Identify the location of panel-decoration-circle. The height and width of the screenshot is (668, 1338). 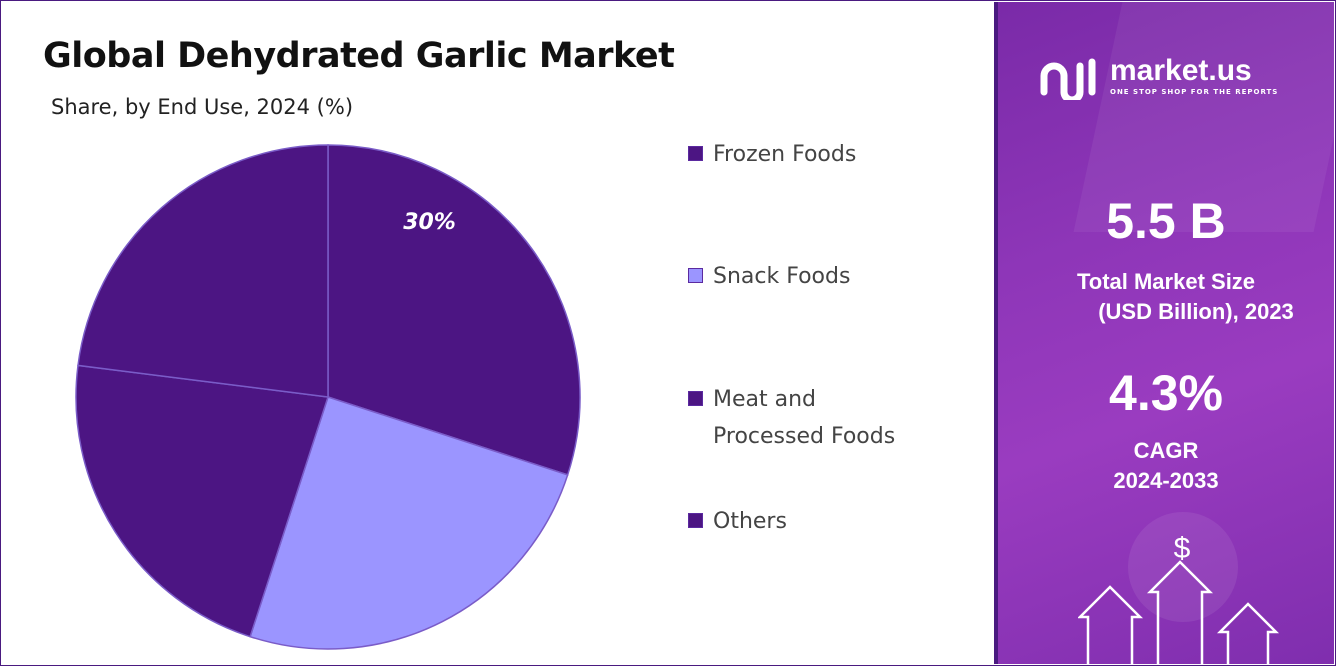
(1183, 567).